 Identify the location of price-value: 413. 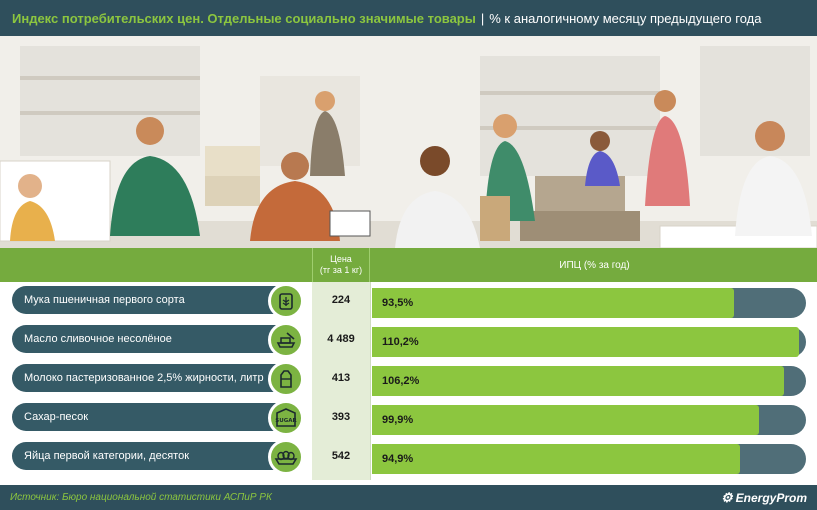
(341, 378).